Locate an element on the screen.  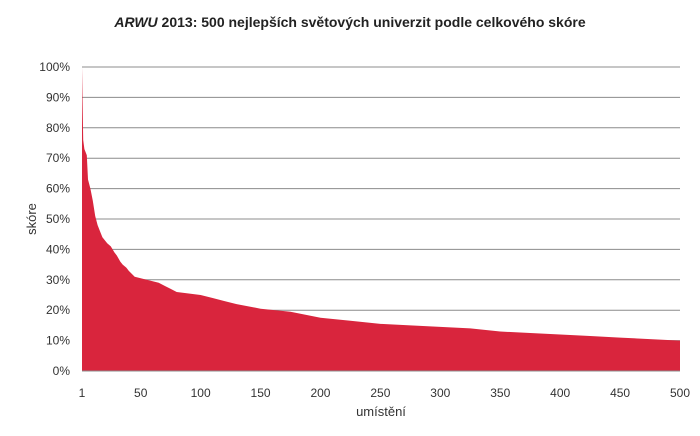
y-tick-label: 20% is located at coordinates (58, 310).